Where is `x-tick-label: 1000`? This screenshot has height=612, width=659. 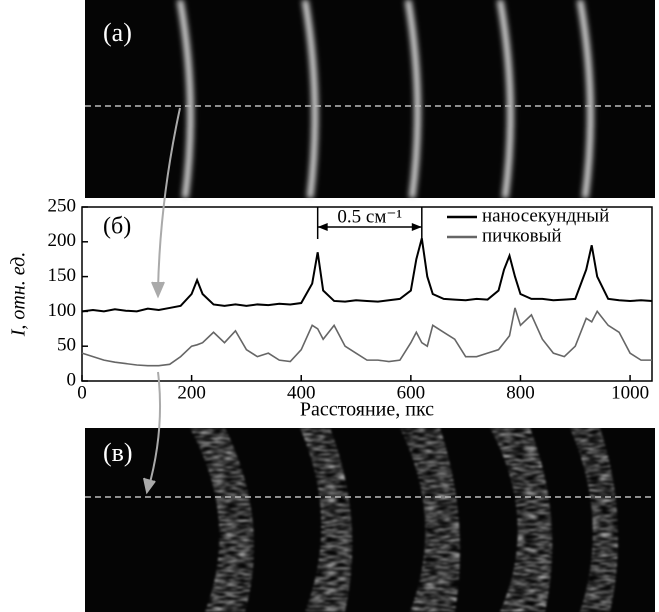 x-tick-label: 1000 is located at coordinates (630, 392).